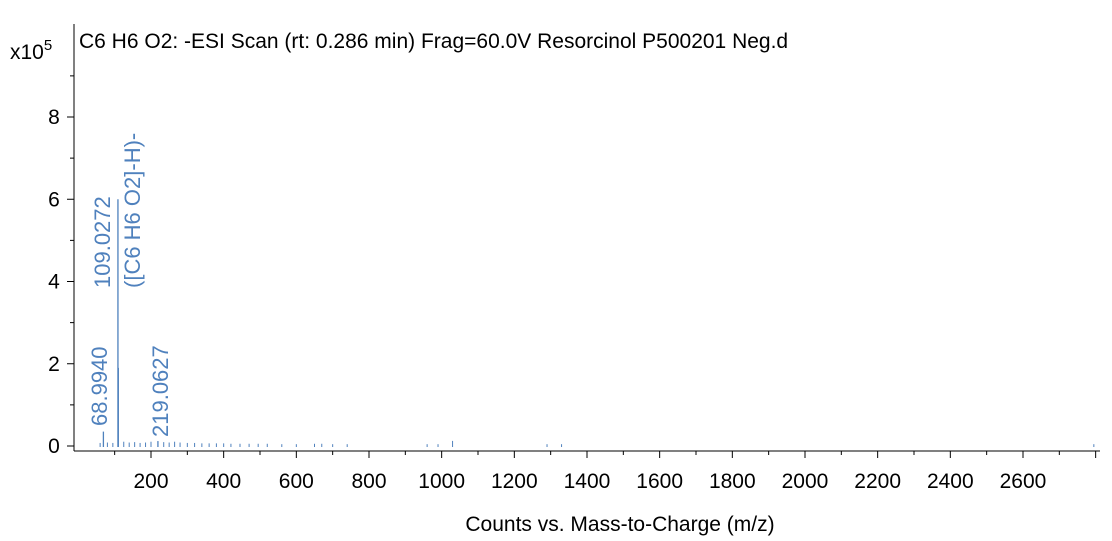 The width and height of the screenshot is (1112, 541). What do you see at coordinates (54, 364) in the screenshot?
I see `y-tick-label: 2` at bounding box center [54, 364].